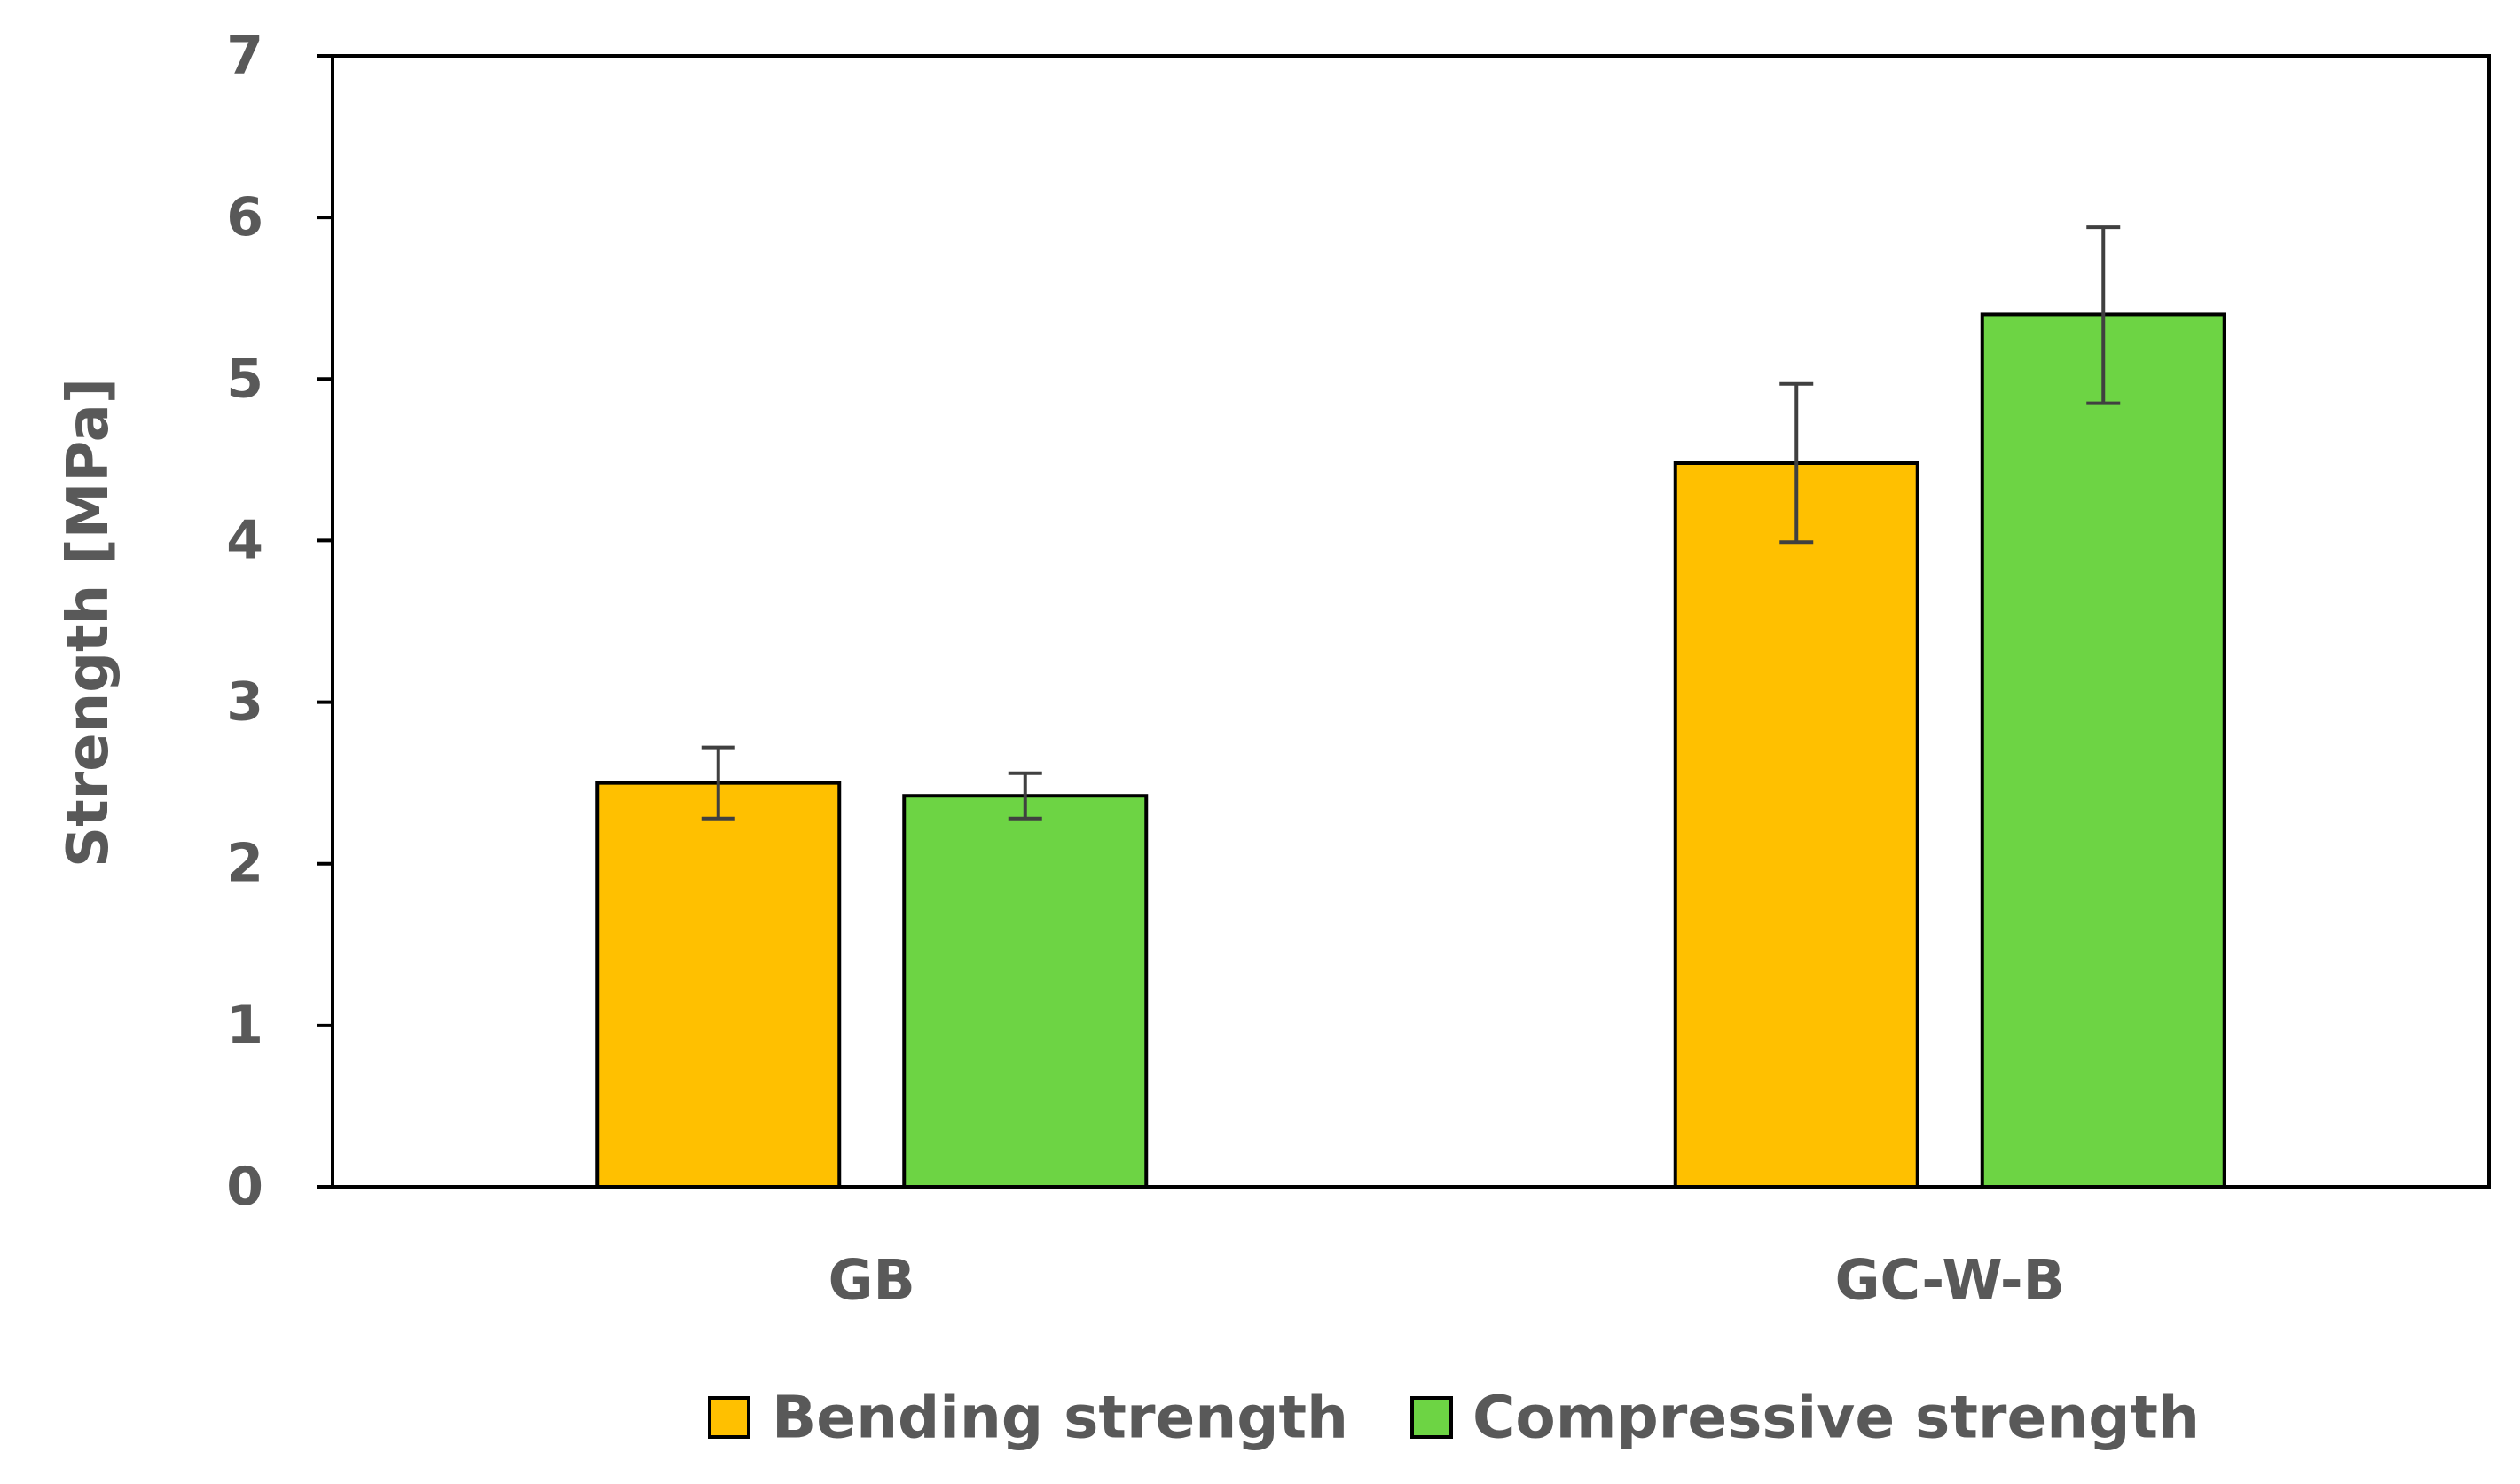 The image size is (2520, 1484). Describe the element at coordinates (279, 621) in the screenshot. I see `y-axis-ticks: 0 1 2 3 4 5 6 7` at that location.